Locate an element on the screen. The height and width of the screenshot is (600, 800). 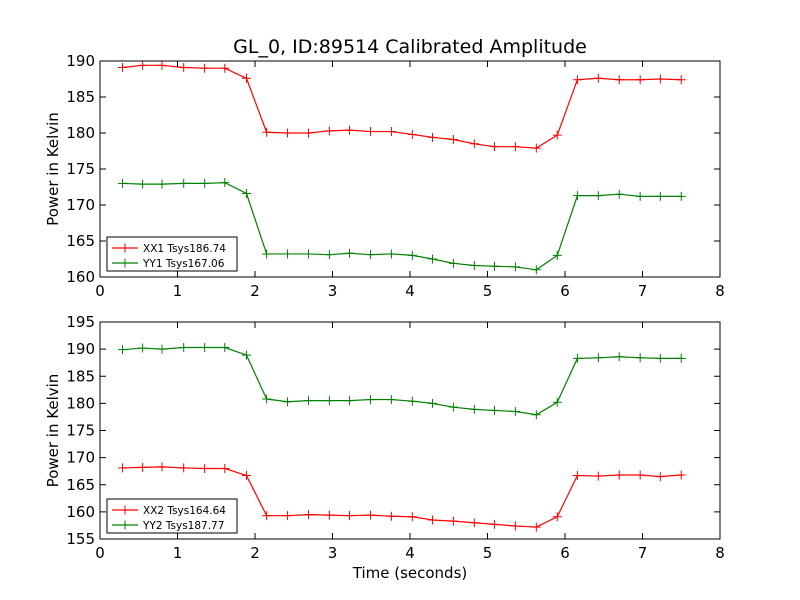
y-tick-label: 165 is located at coordinates (80, 241).